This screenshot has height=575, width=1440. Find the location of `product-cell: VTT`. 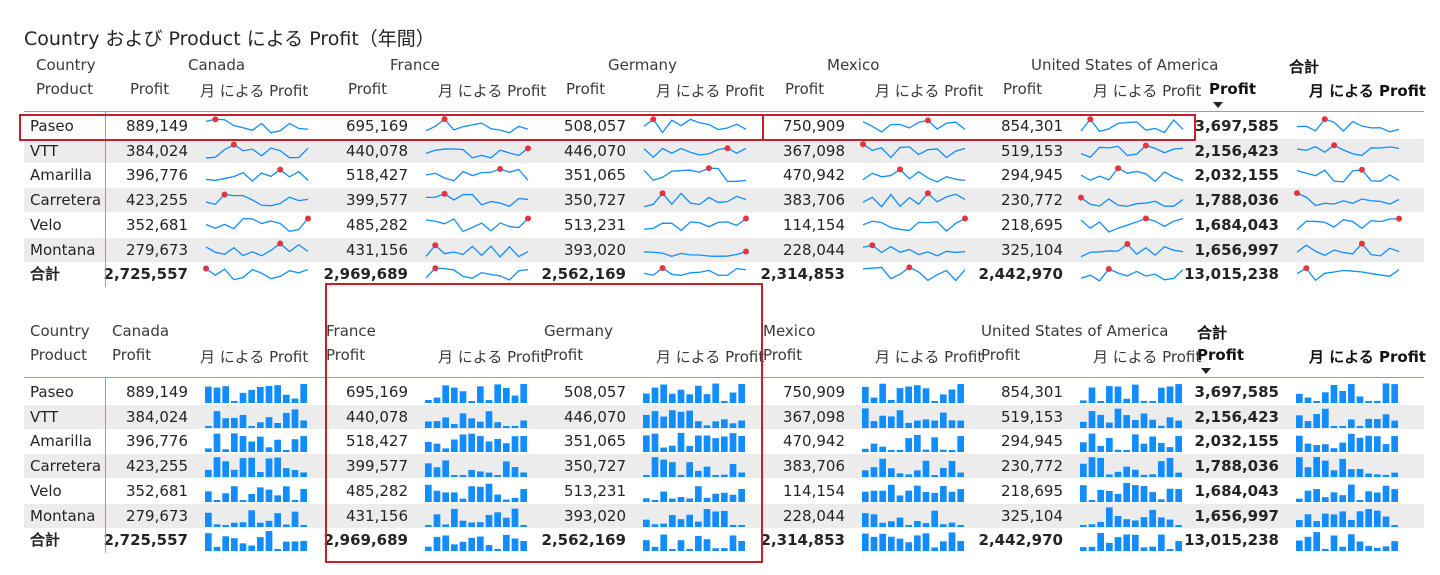

product-cell: VTT is located at coordinates (44, 416).